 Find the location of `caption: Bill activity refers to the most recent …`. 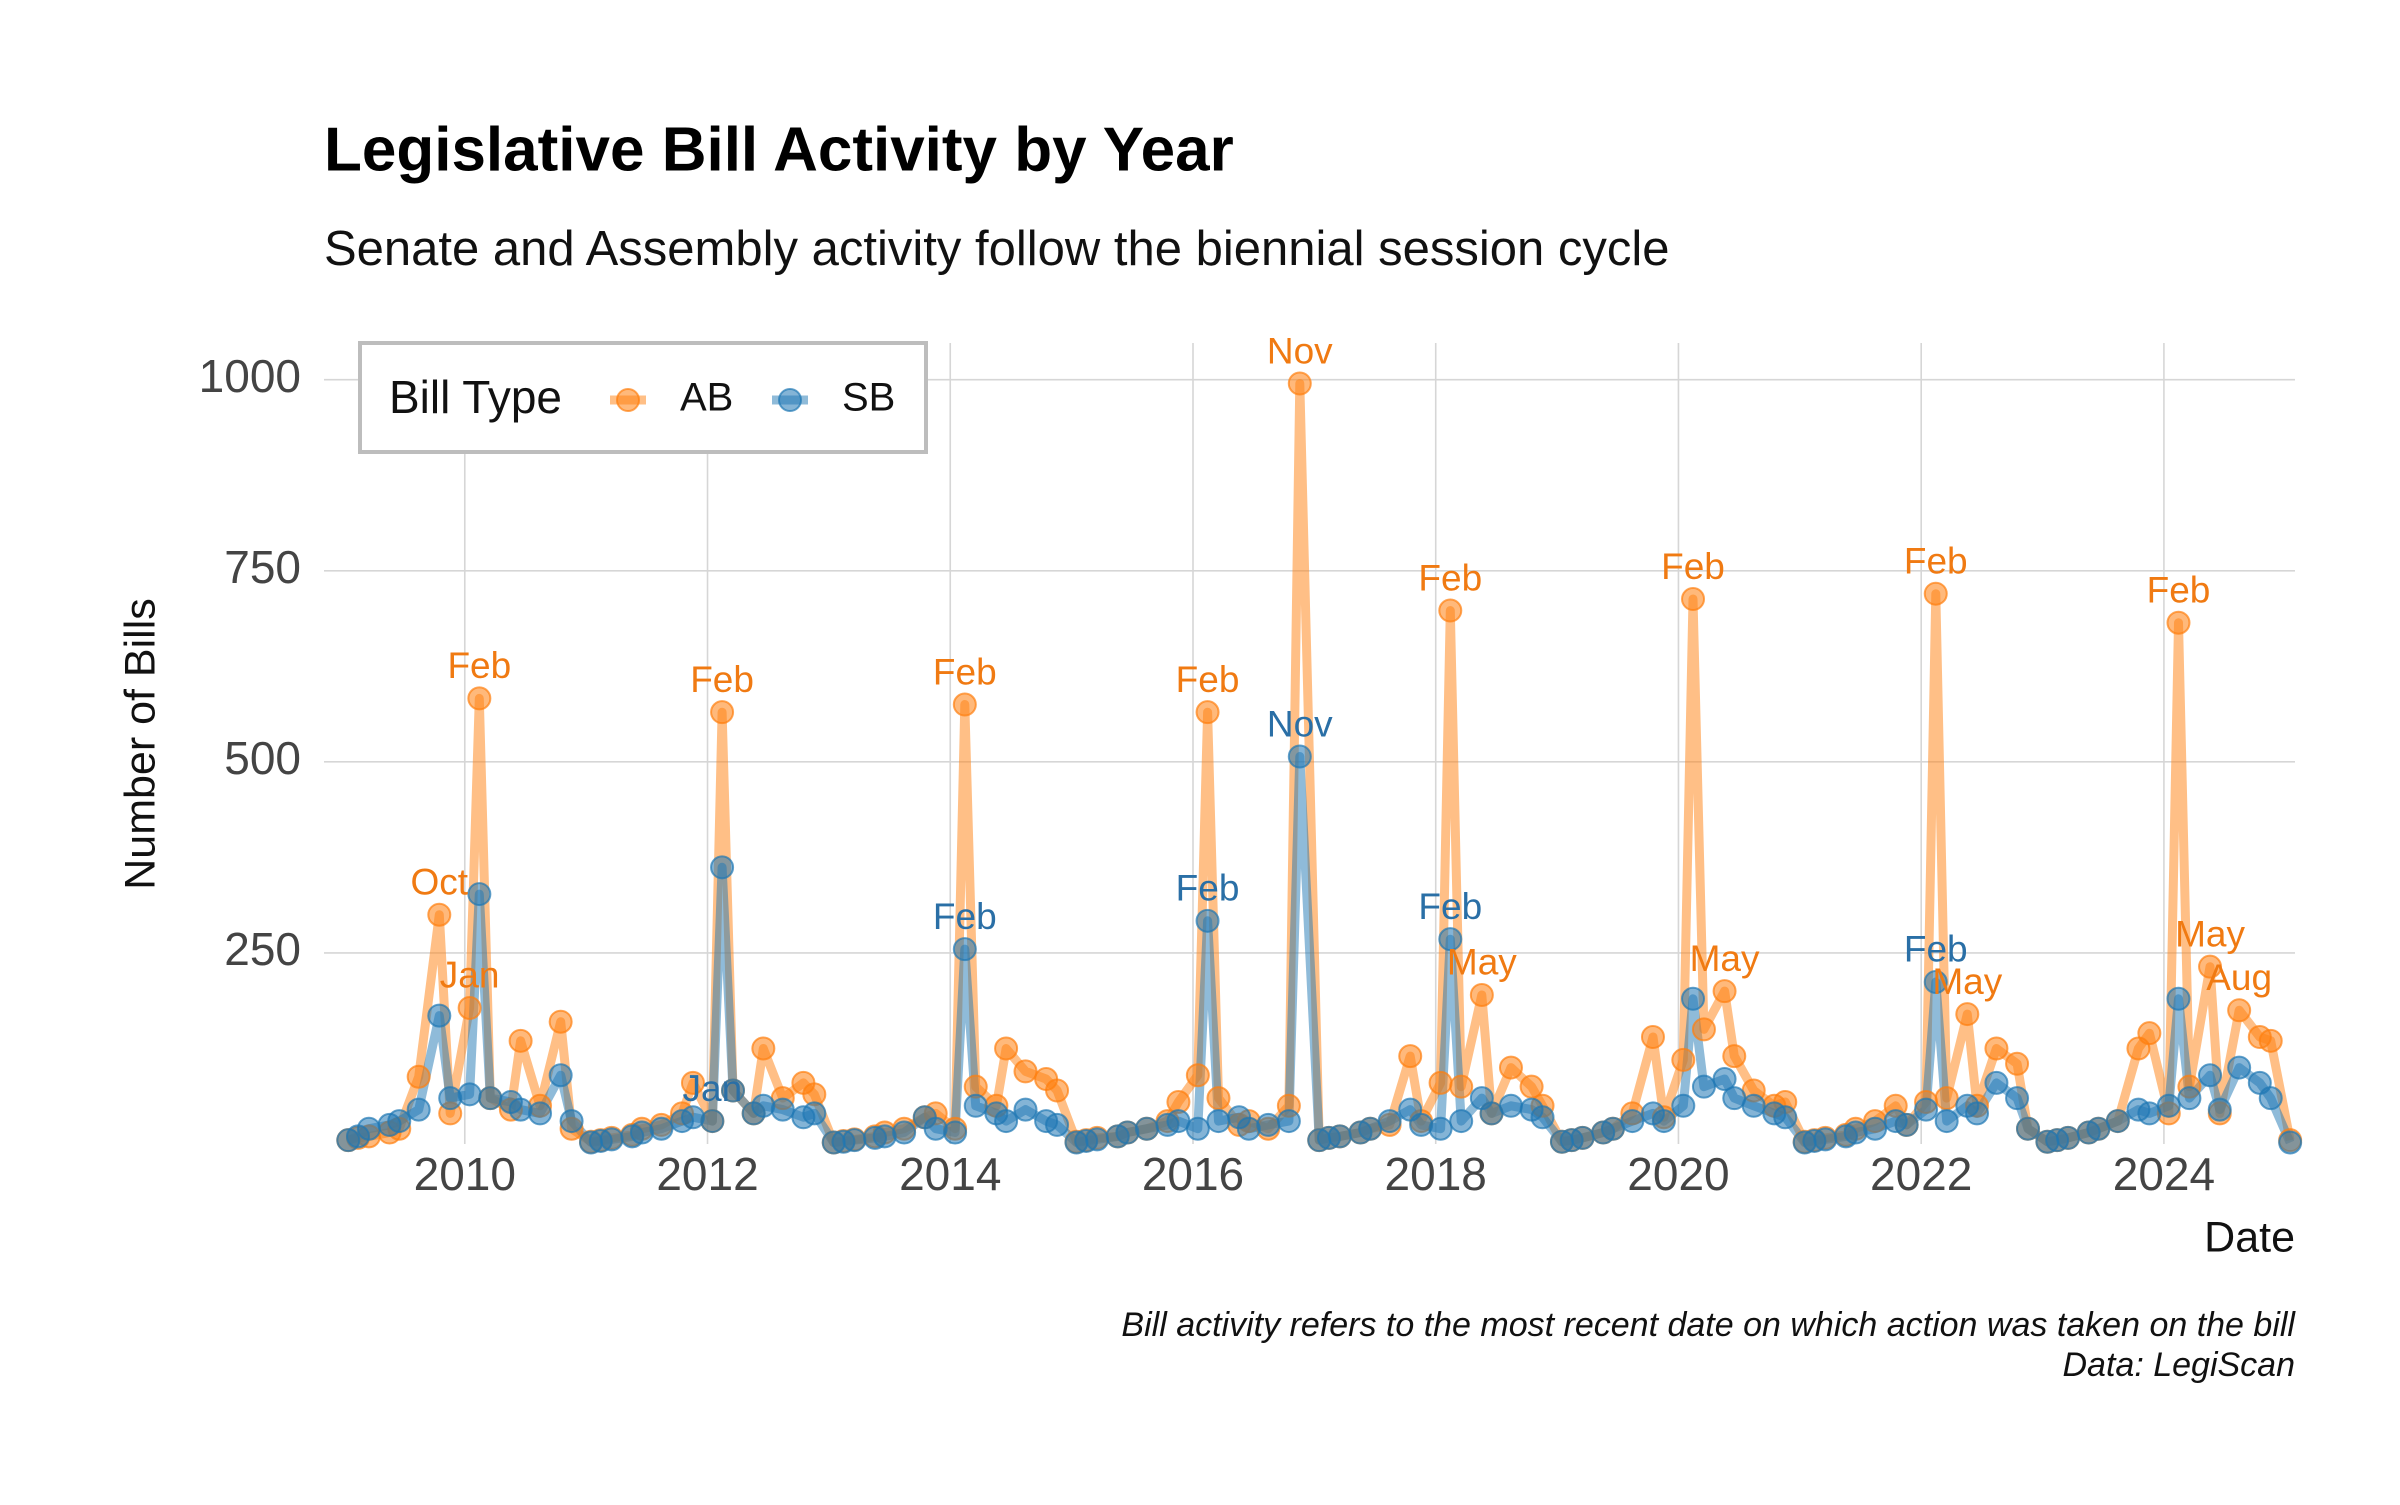

caption: Bill activity refers to the most recent … is located at coordinates (1708, 1325).